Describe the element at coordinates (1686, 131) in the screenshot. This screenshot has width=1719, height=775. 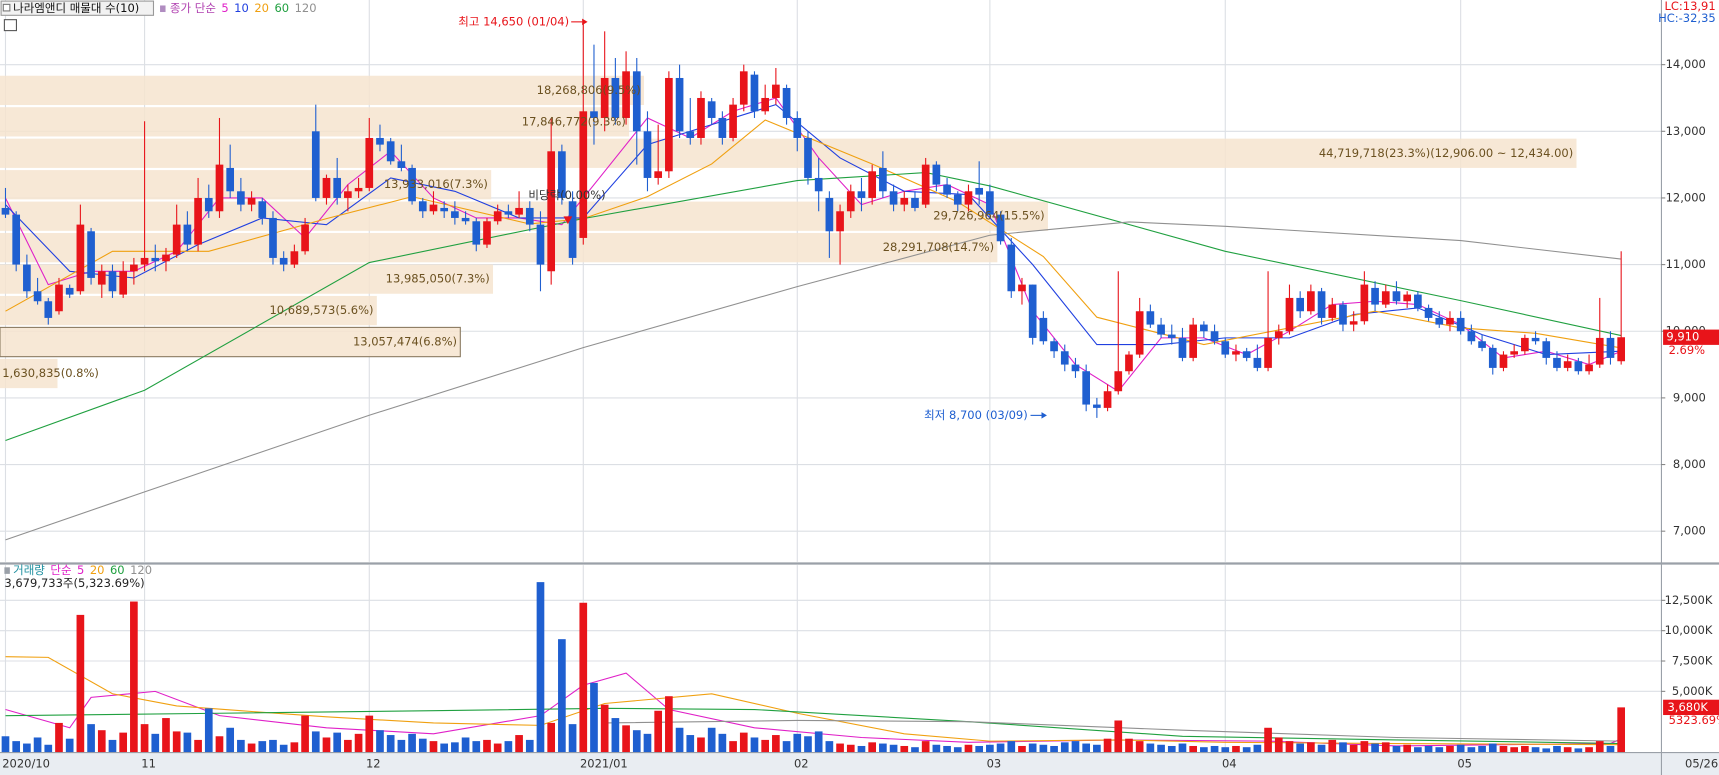
I see `y-tick-label: 13,000` at that location.